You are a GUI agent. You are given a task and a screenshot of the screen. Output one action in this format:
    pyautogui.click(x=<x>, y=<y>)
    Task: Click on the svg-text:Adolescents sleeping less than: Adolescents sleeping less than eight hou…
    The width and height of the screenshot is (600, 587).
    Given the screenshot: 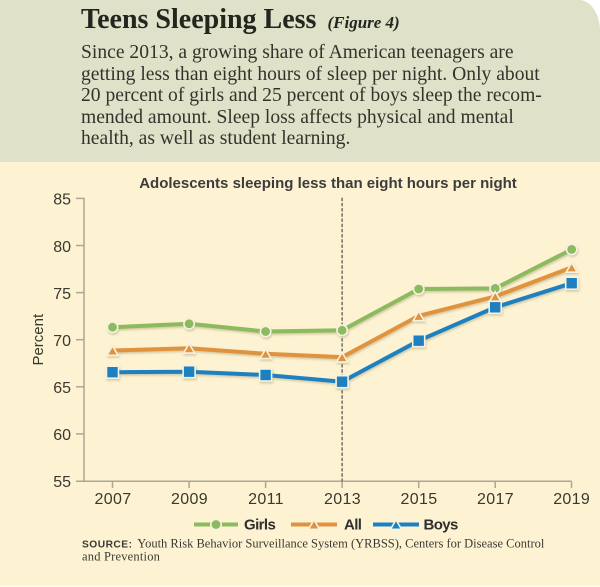 What is the action you would take?
    pyautogui.click(x=328, y=183)
    